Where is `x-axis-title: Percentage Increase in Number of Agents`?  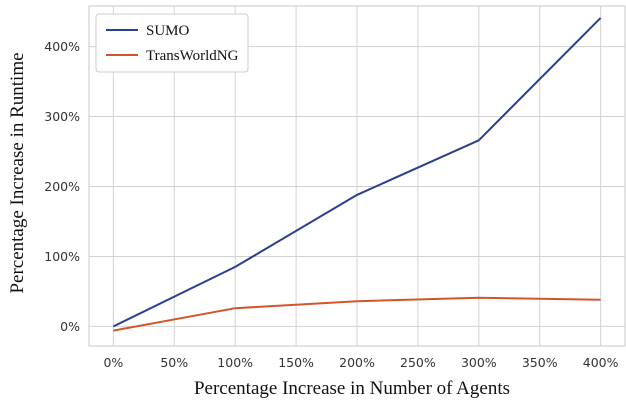 x-axis-title: Percentage Increase in Number of Agents is located at coordinates (352, 388).